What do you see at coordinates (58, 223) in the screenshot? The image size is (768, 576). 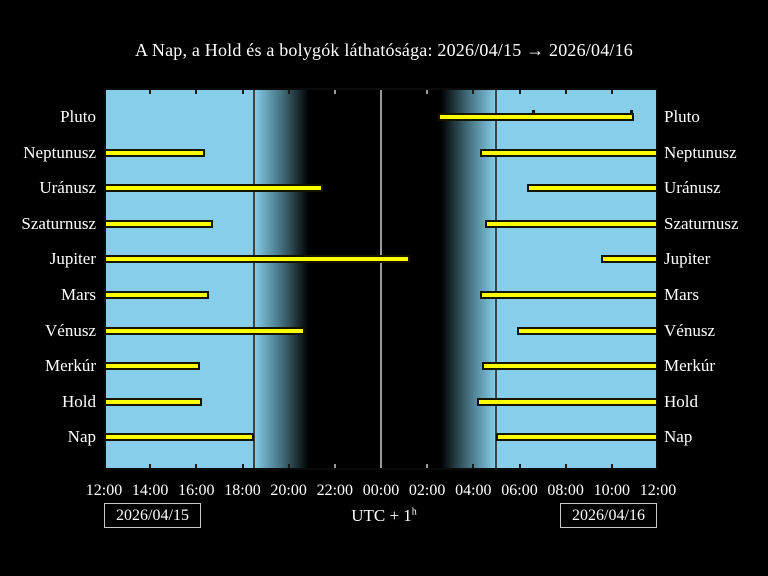 I see `row-label-left-szaturnusz: Szaturnusz` at bounding box center [58, 223].